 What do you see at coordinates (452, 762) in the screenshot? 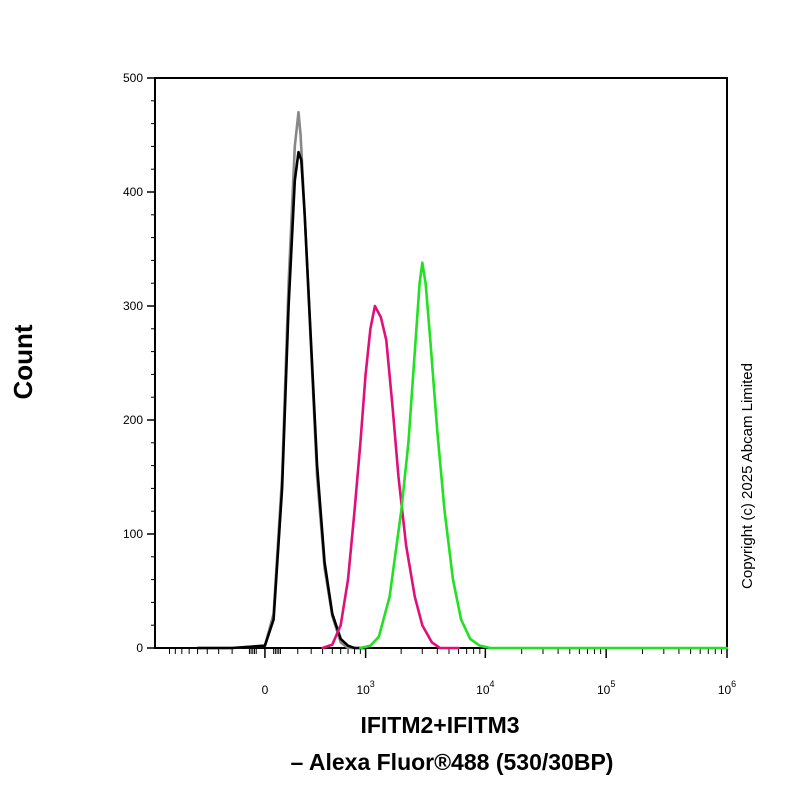
I see `x-axis-label-line2: – Alexa Fluor®488 (530/30BP)` at bounding box center [452, 762].